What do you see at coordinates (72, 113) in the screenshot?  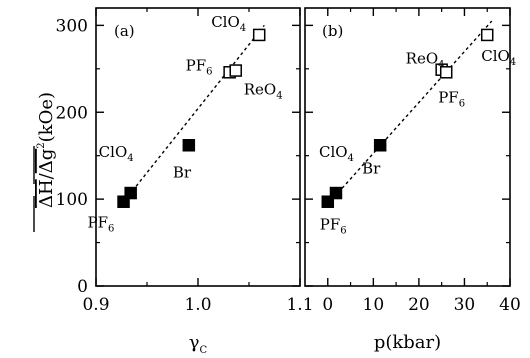 I see `y-tick-label: 200` at bounding box center [72, 113].